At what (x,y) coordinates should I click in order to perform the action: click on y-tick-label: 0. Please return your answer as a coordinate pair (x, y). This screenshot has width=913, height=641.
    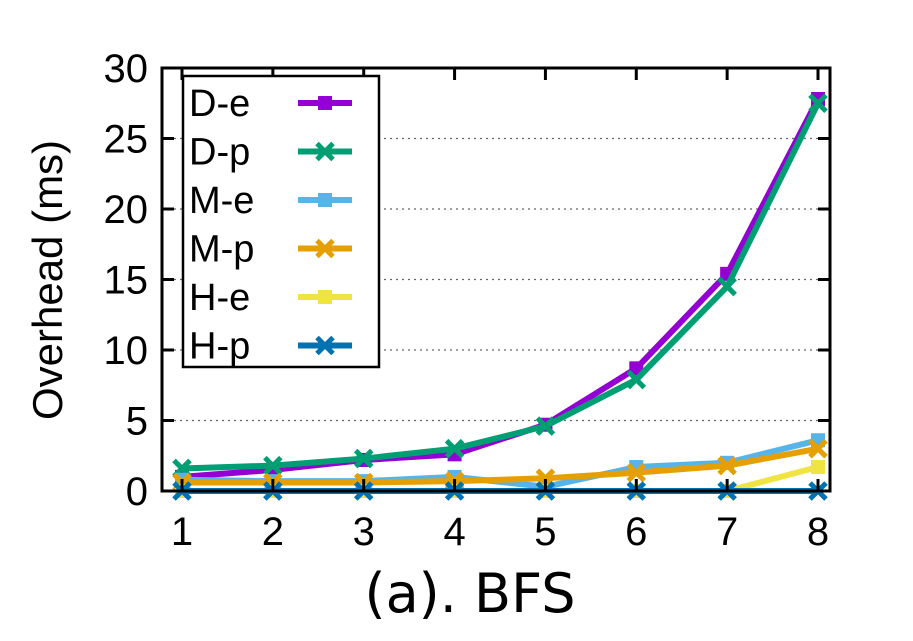
    Looking at the image, I should click on (137, 492).